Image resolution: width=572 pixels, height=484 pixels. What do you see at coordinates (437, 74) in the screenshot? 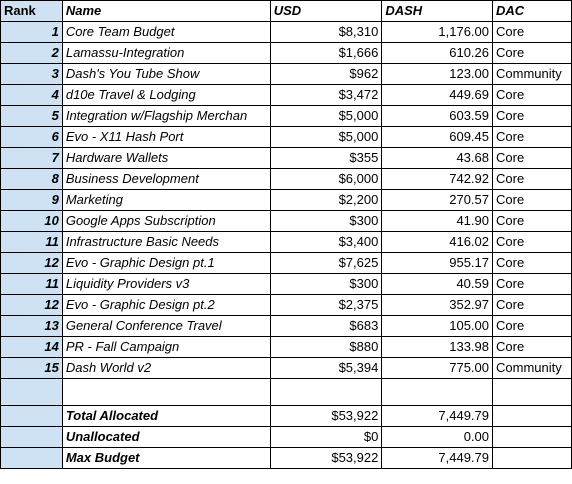
I see `dash-cell: 123.00` at bounding box center [437, 74].